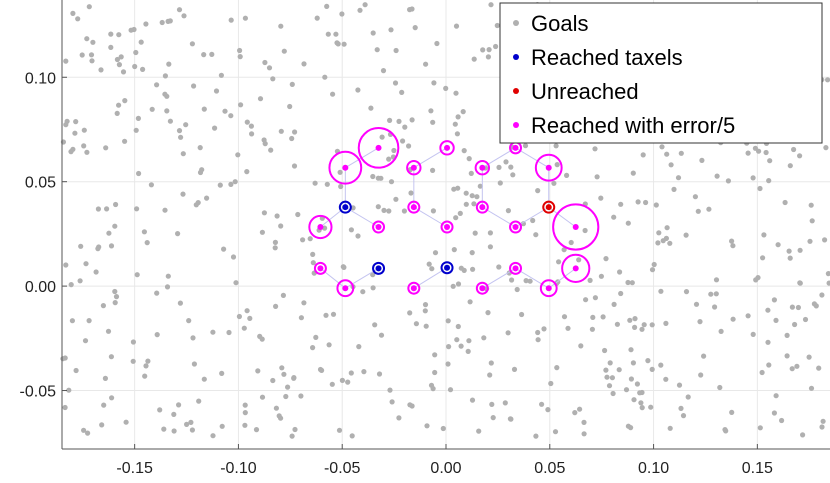  Describe the element at coordinates (40, 183) in the screenshot. I see `y-tick-label: 0.05` at that location.